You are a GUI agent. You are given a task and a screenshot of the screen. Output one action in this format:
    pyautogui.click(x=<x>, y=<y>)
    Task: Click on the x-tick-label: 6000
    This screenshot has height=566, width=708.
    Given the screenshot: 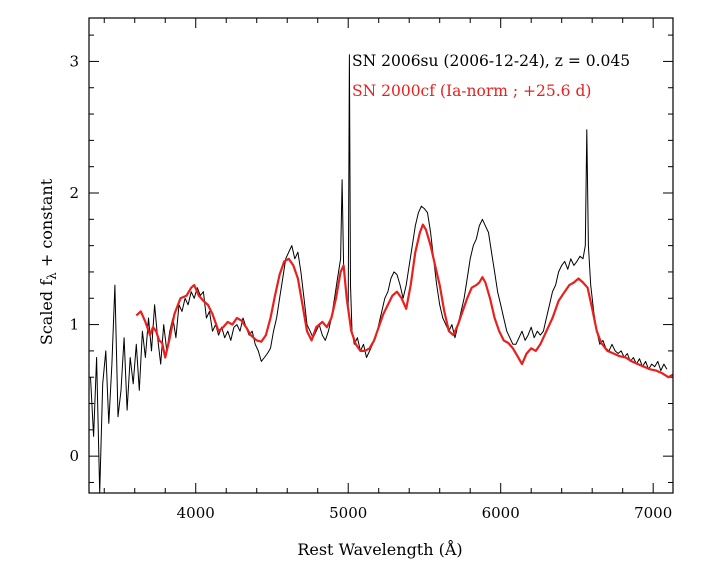 What is the action you would take?
    pyautogui.click(x=501, y=513)
    